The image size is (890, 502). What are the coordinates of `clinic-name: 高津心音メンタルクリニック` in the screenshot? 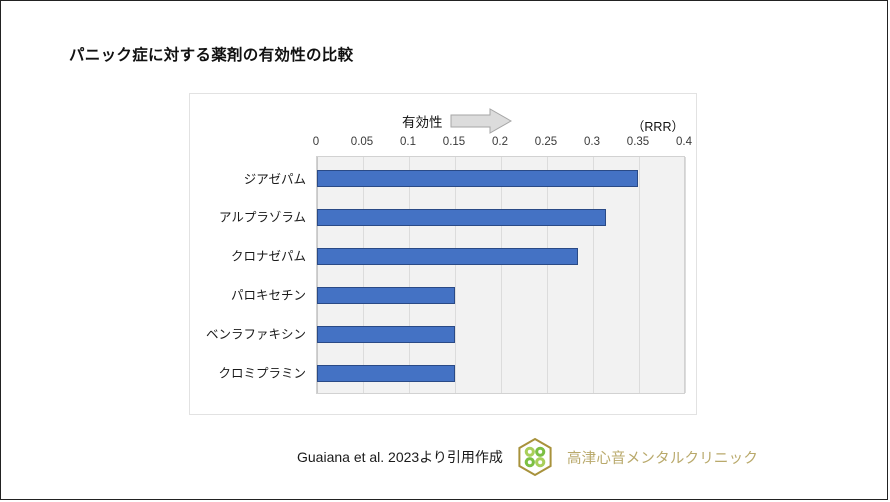 It's located at (662, 458).